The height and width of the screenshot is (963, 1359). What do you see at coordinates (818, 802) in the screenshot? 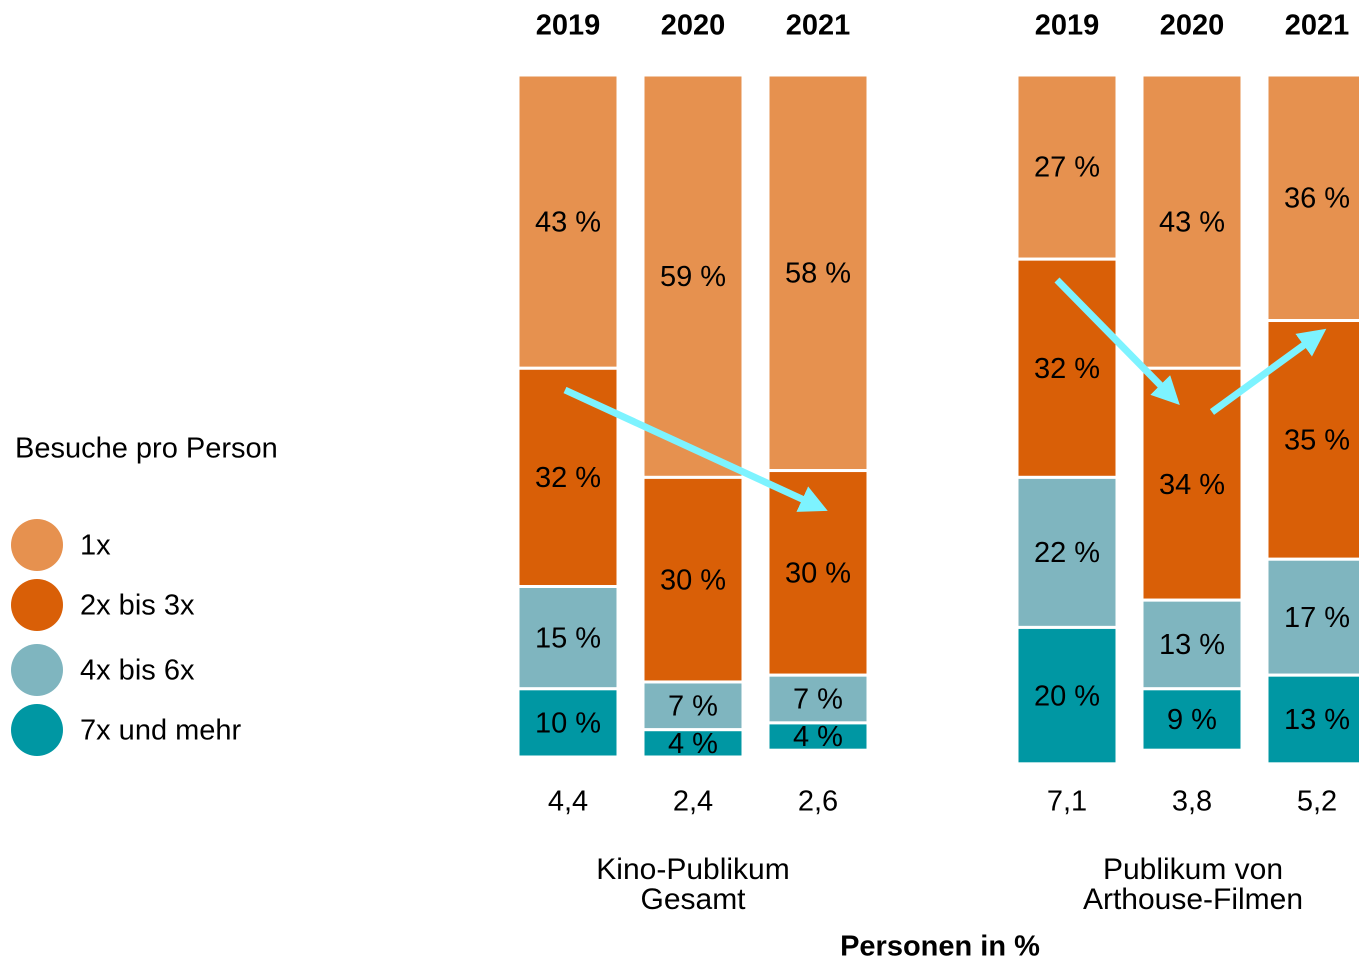
I see `average-label: 2,6` at bounding box center [818, 802].